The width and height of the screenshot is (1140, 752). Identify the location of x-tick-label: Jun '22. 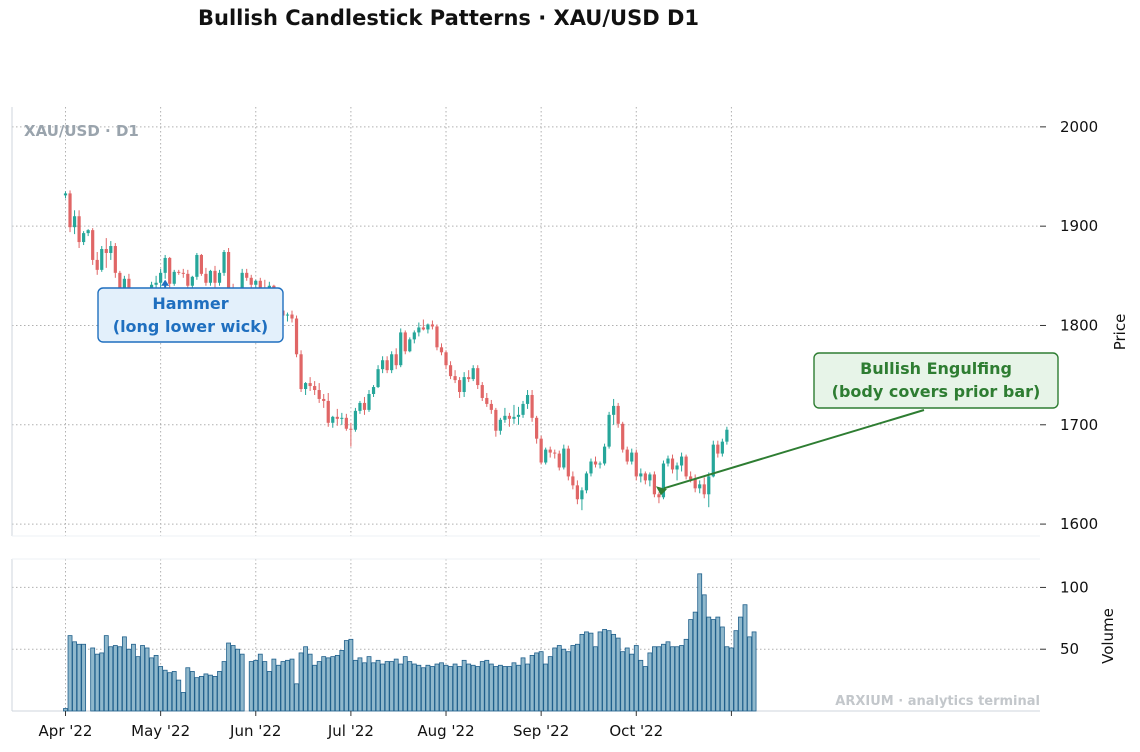
(255, 731).